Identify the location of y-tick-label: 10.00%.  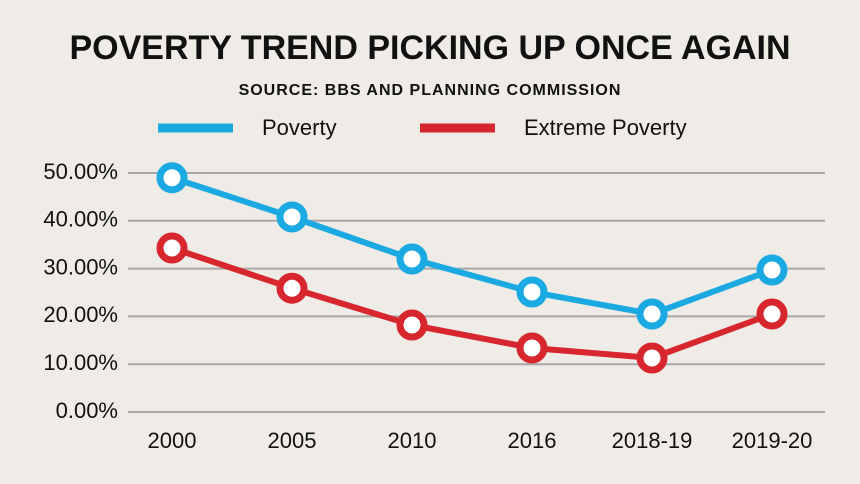
(80, 362).